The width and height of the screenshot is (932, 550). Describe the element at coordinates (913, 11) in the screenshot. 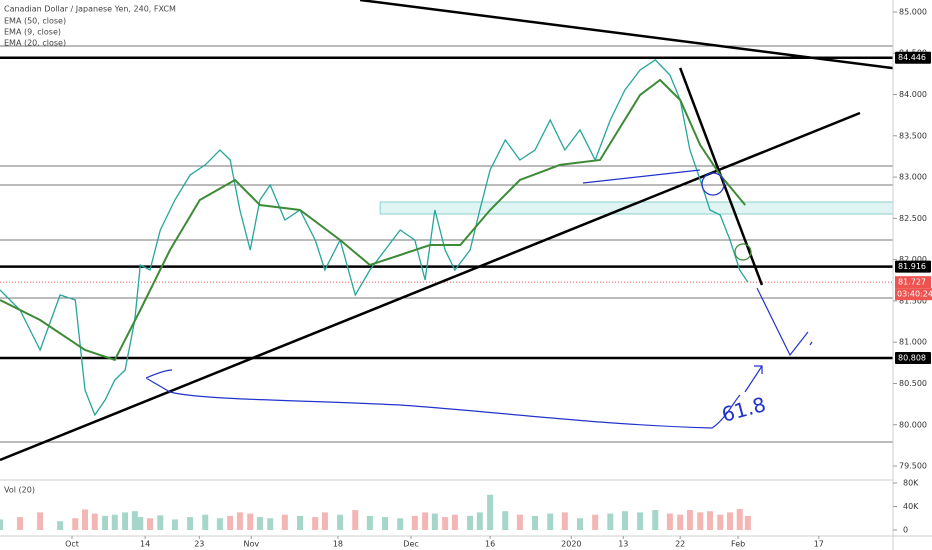

I see `y-tick-label: 85.000` at that location.